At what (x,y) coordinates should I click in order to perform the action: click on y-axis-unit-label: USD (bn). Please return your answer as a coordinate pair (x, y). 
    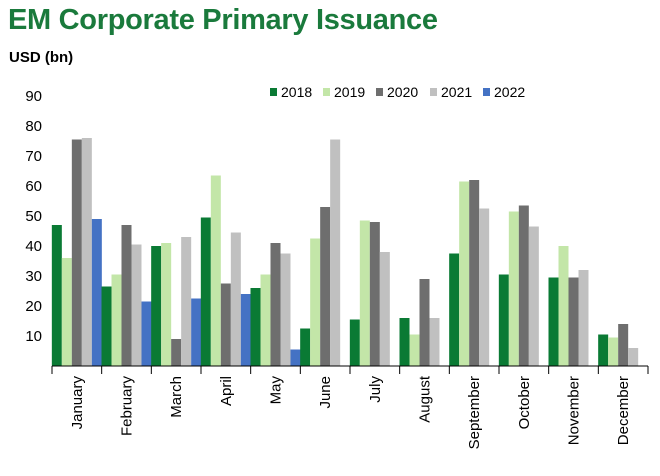
    Looking at the image, I should click on (41, 57).